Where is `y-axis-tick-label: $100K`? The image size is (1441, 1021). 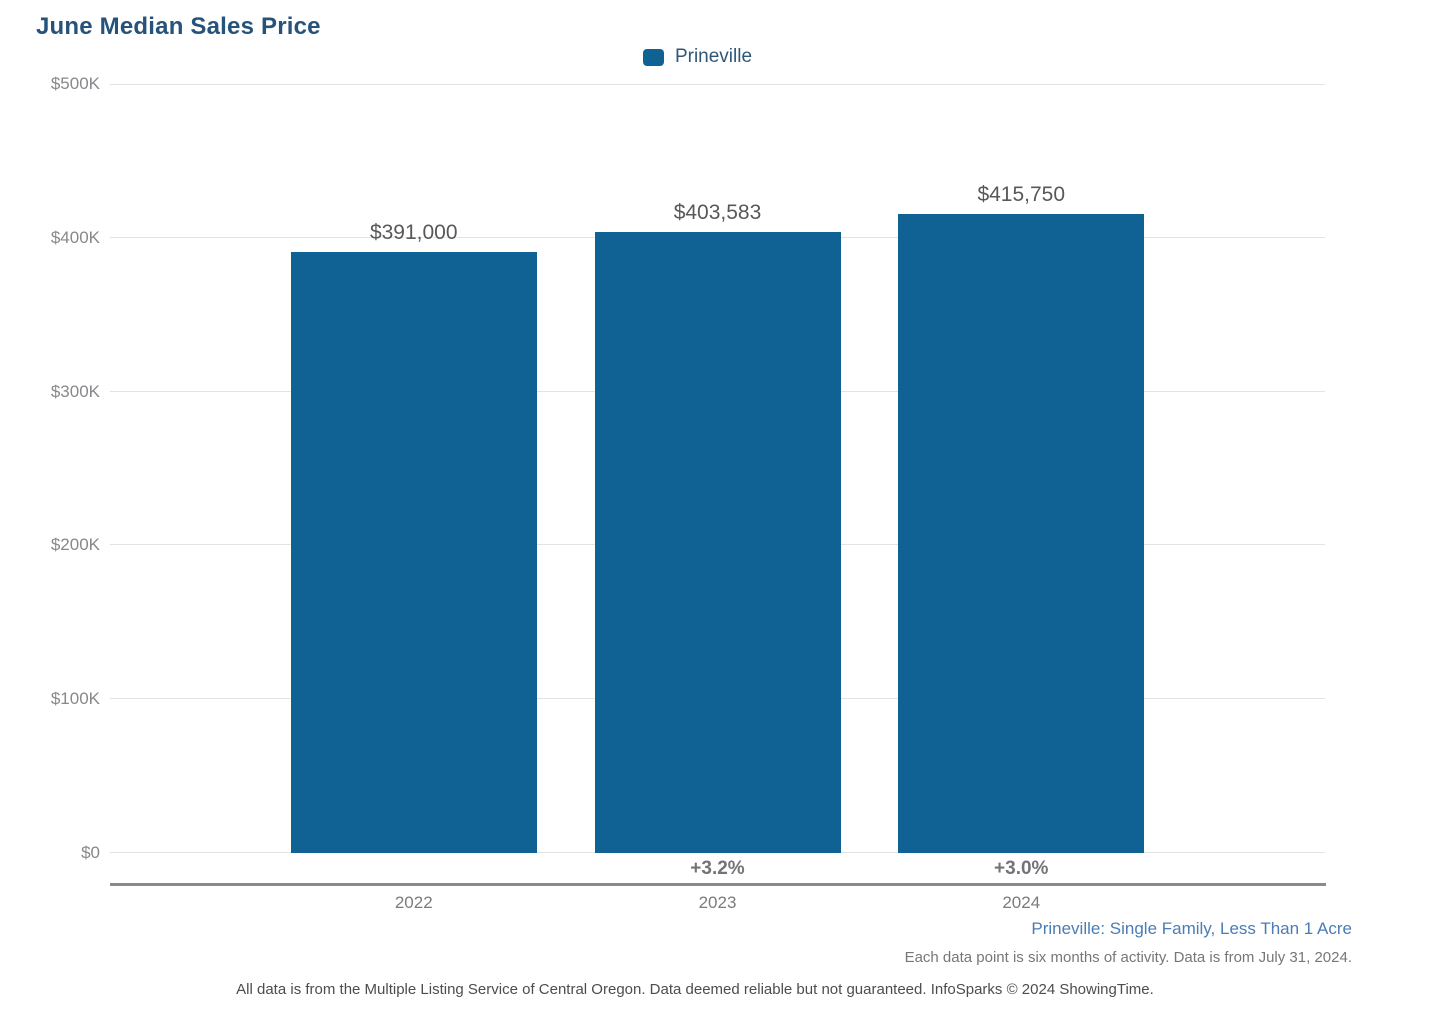
y-axis-tick-label: $100K is located at coordinates (75, 699).